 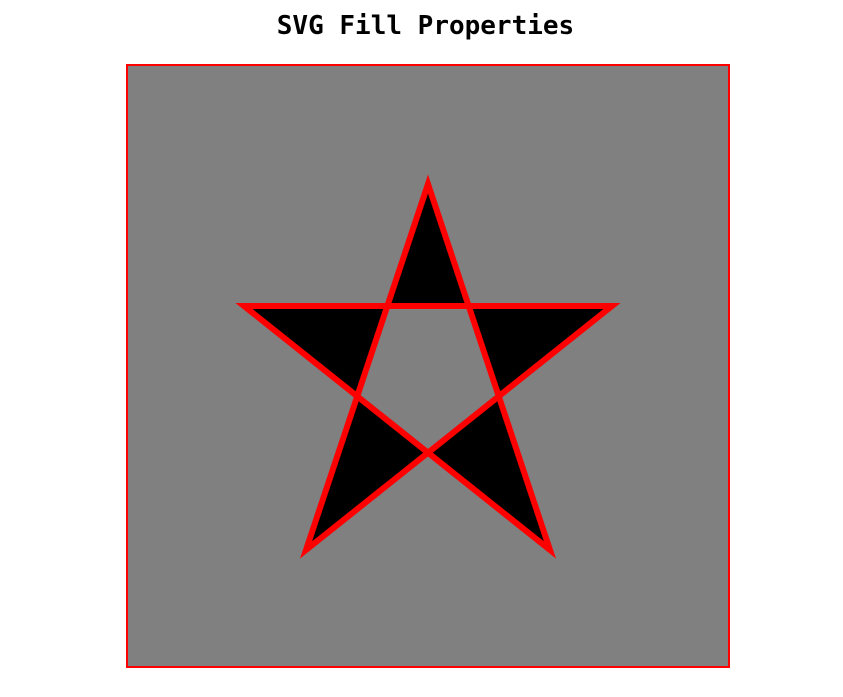 What do you see at coordinates (425, 26) in the screenshot?
I see `page-title: SVG Fill Properties` at bounding box center [425, 26].